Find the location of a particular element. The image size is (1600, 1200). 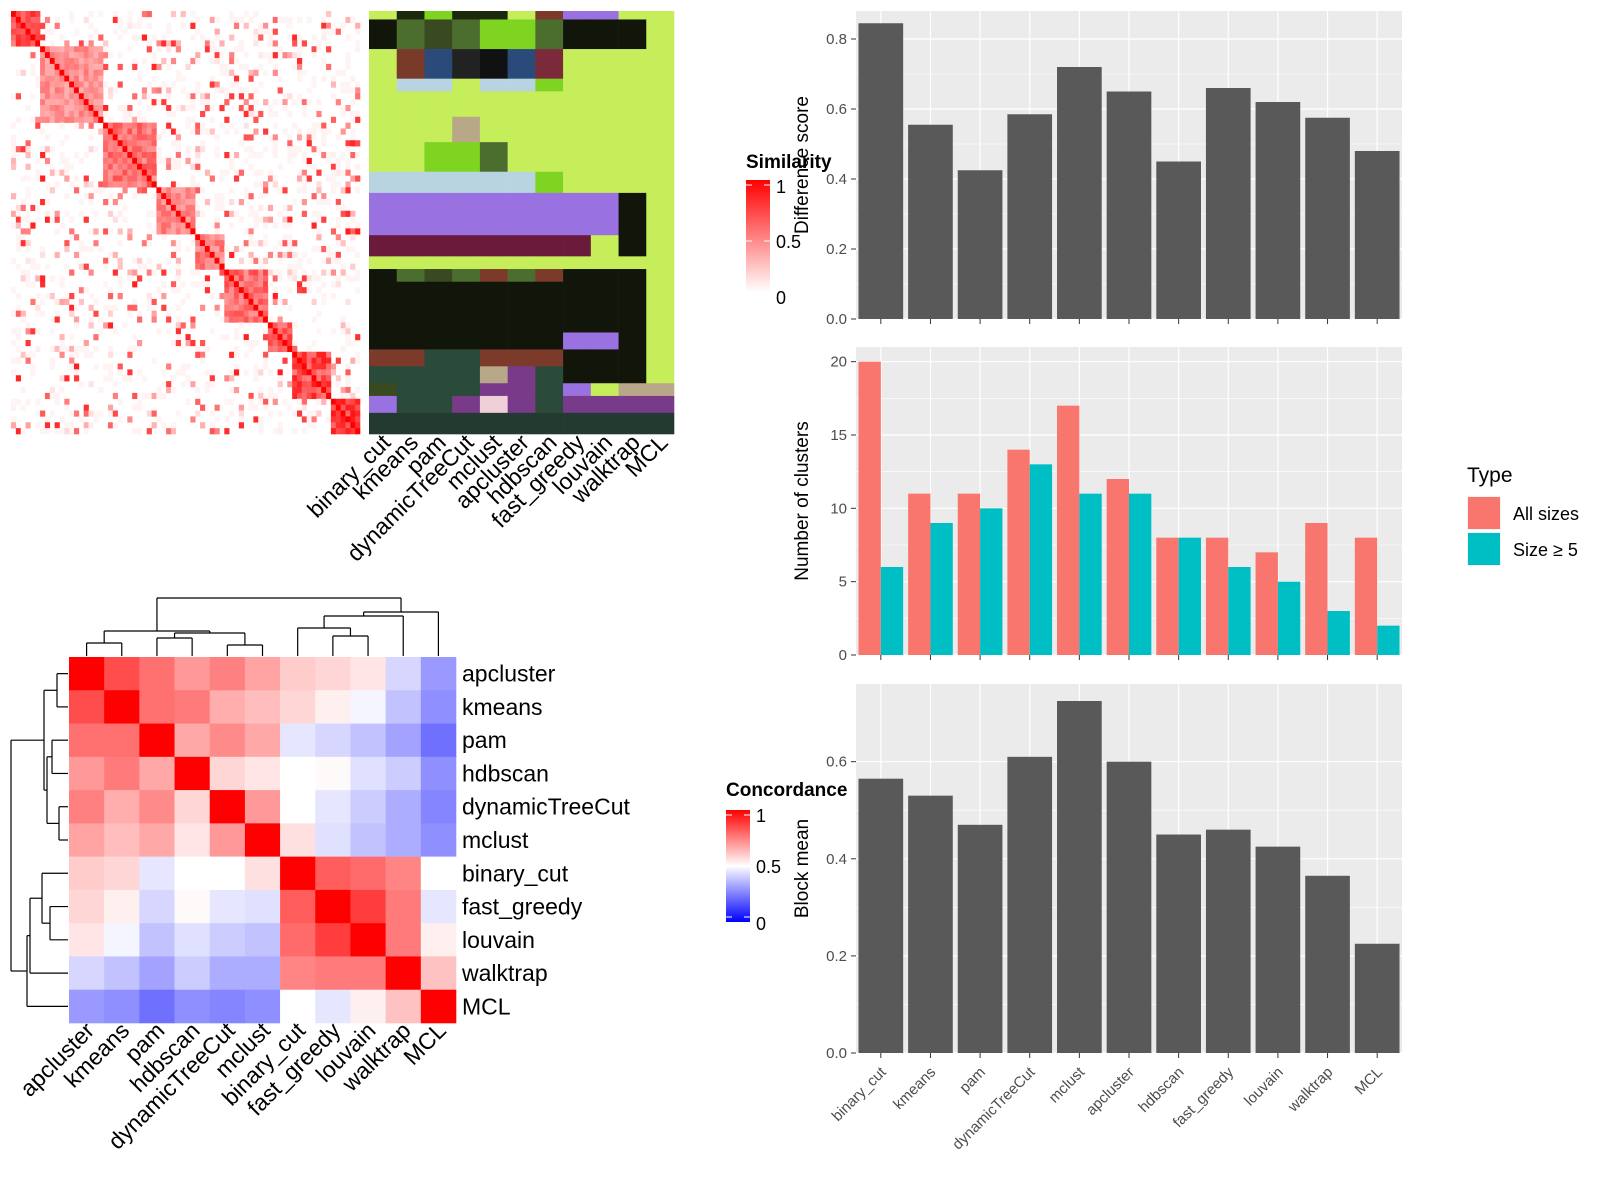

y-tick-label: 0.0 is located at coordinates (836, 319).